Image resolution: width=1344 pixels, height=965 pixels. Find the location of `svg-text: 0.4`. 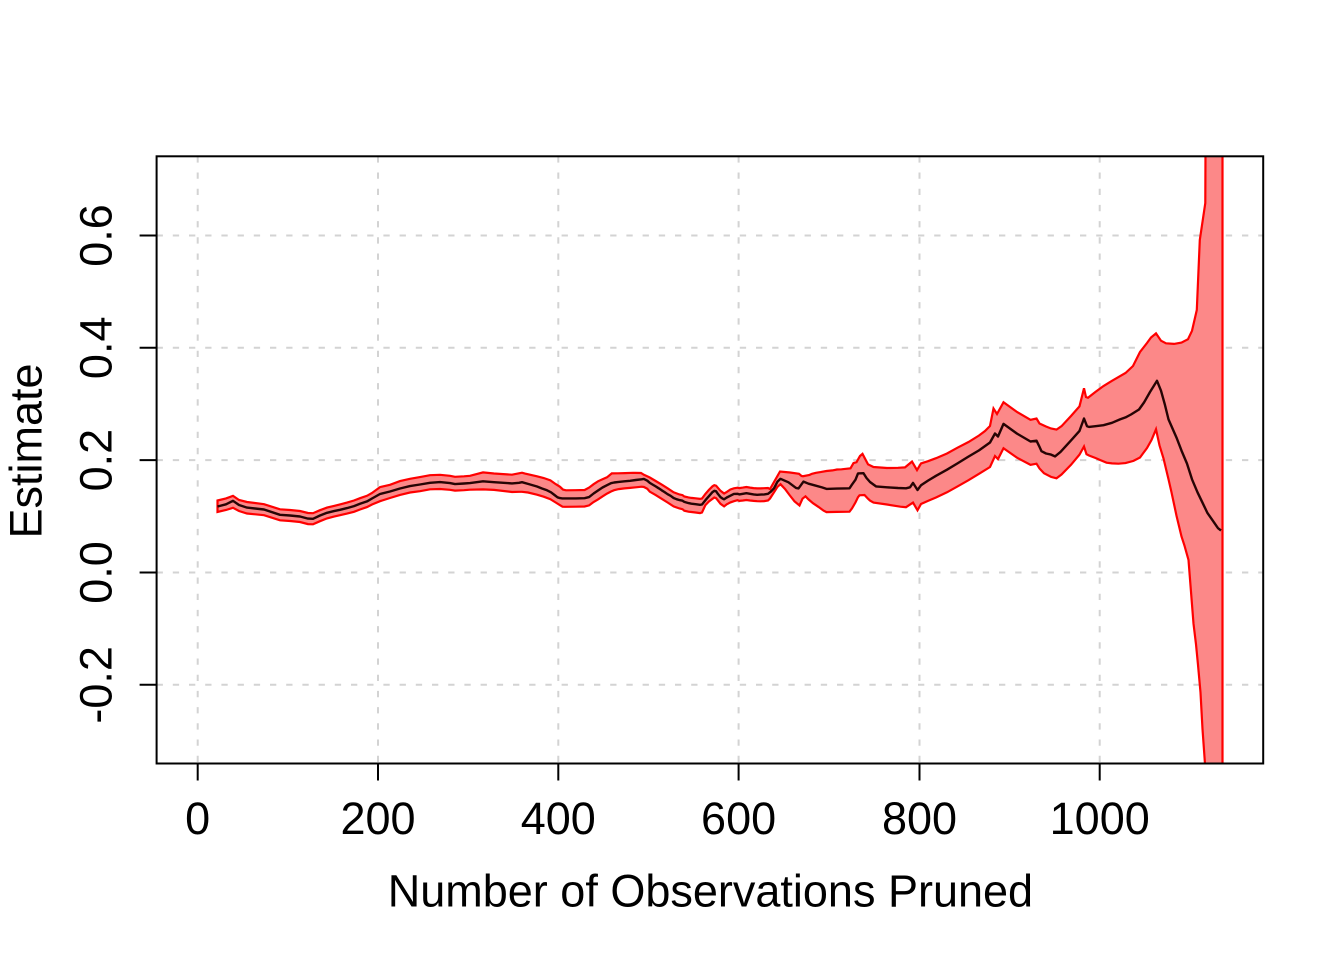

svg-text: 0.4 is located at coordinates (96, 348).